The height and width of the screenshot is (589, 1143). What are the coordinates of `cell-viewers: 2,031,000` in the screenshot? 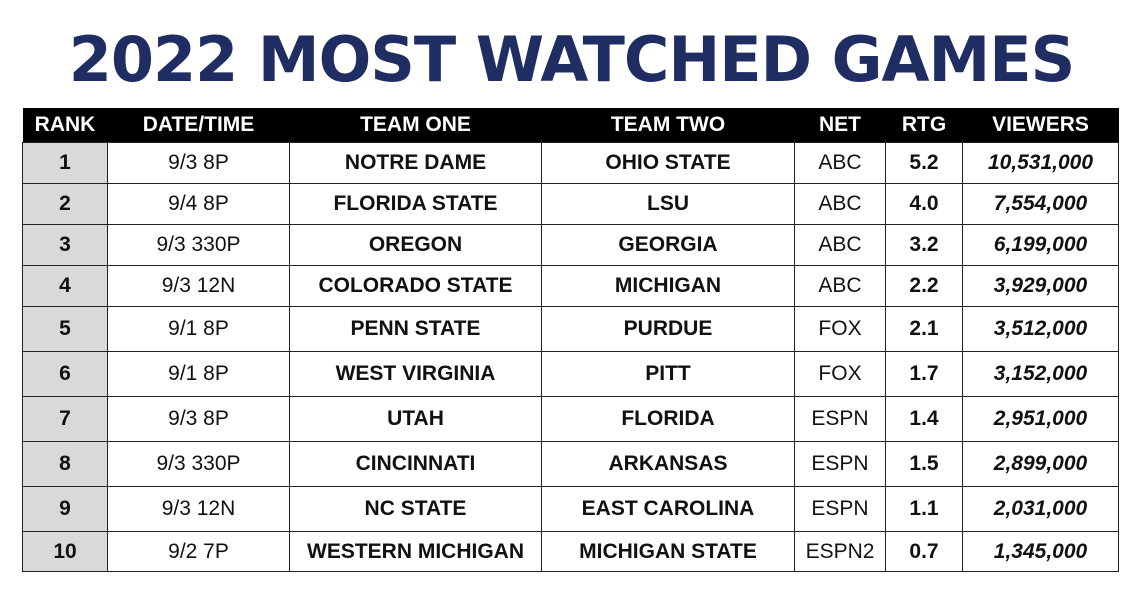 It's located at (1040, 509).